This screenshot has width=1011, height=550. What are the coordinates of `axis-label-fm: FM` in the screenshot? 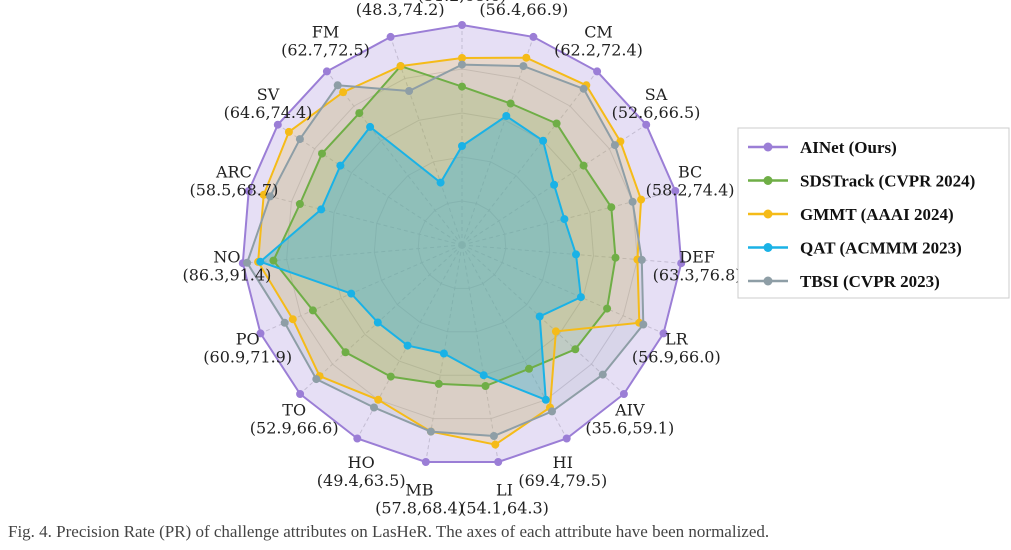 It's located at (325, 31).